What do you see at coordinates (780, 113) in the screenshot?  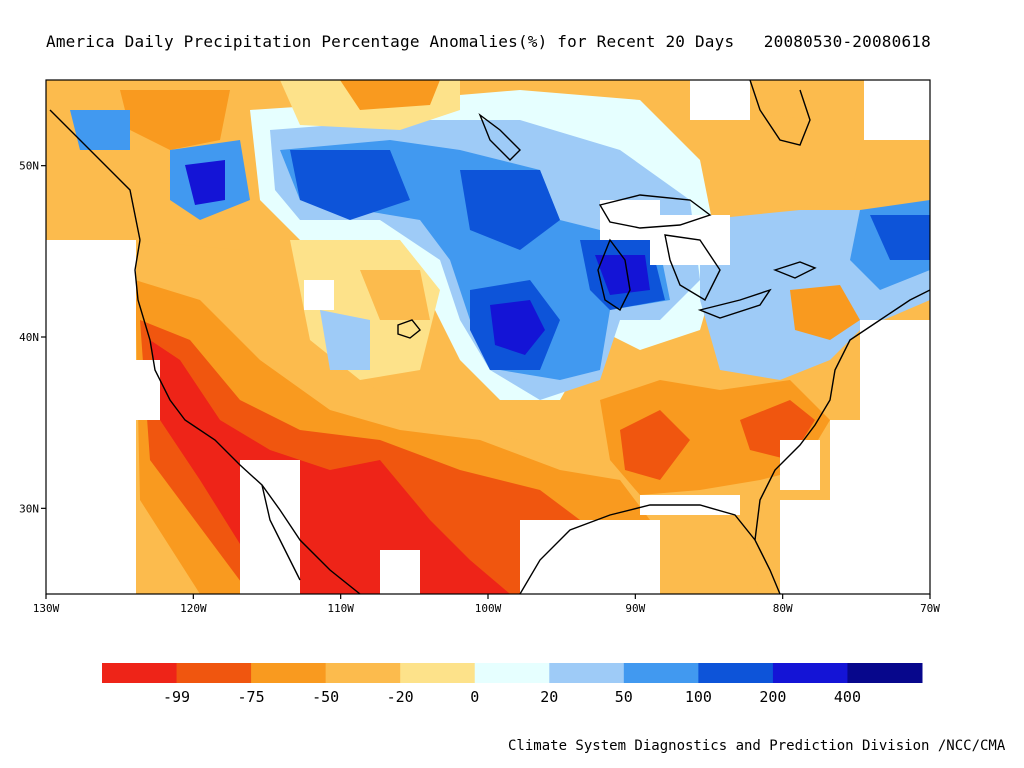 I see `hudson-bay-coast` at bounding box center [780, 113].